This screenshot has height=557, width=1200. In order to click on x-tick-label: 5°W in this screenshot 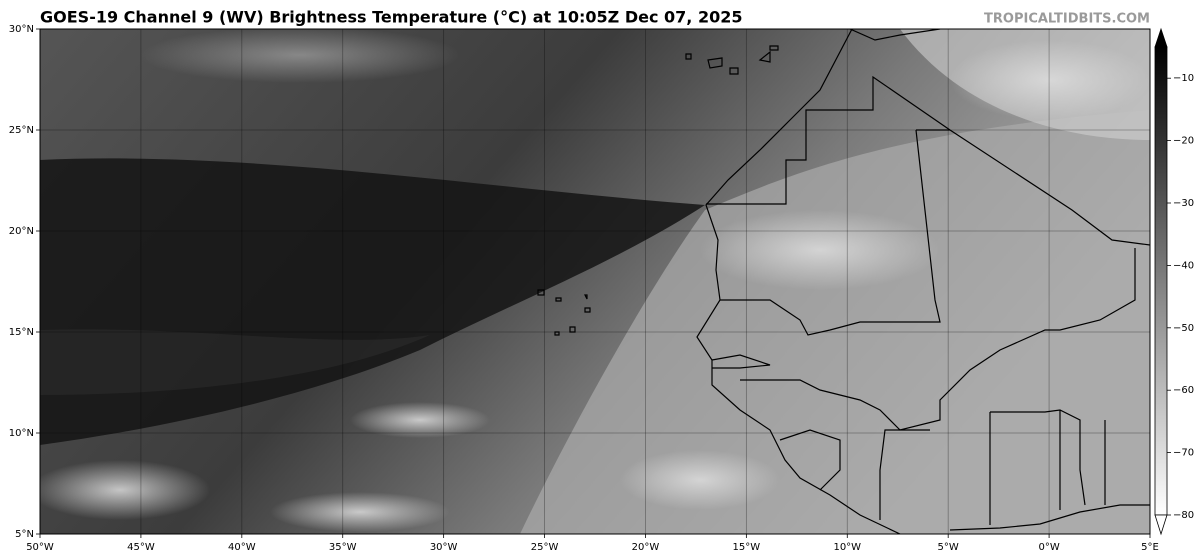, I will do `click(948, 547)`.